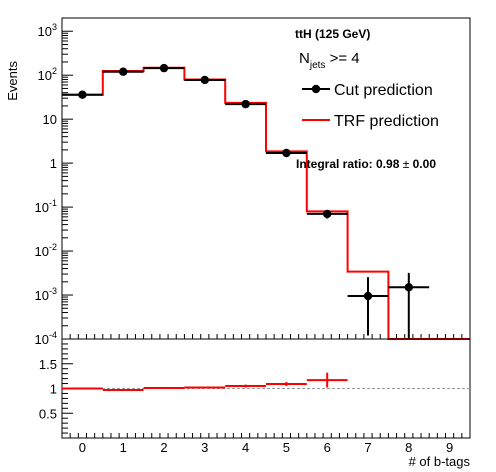 The height and width of the screenshot is (472, 496). What do you see at coordinates (53, 291) in the screenshot?
I see `y-tick-label-exponent: -3` at bounding box center [53, 291].